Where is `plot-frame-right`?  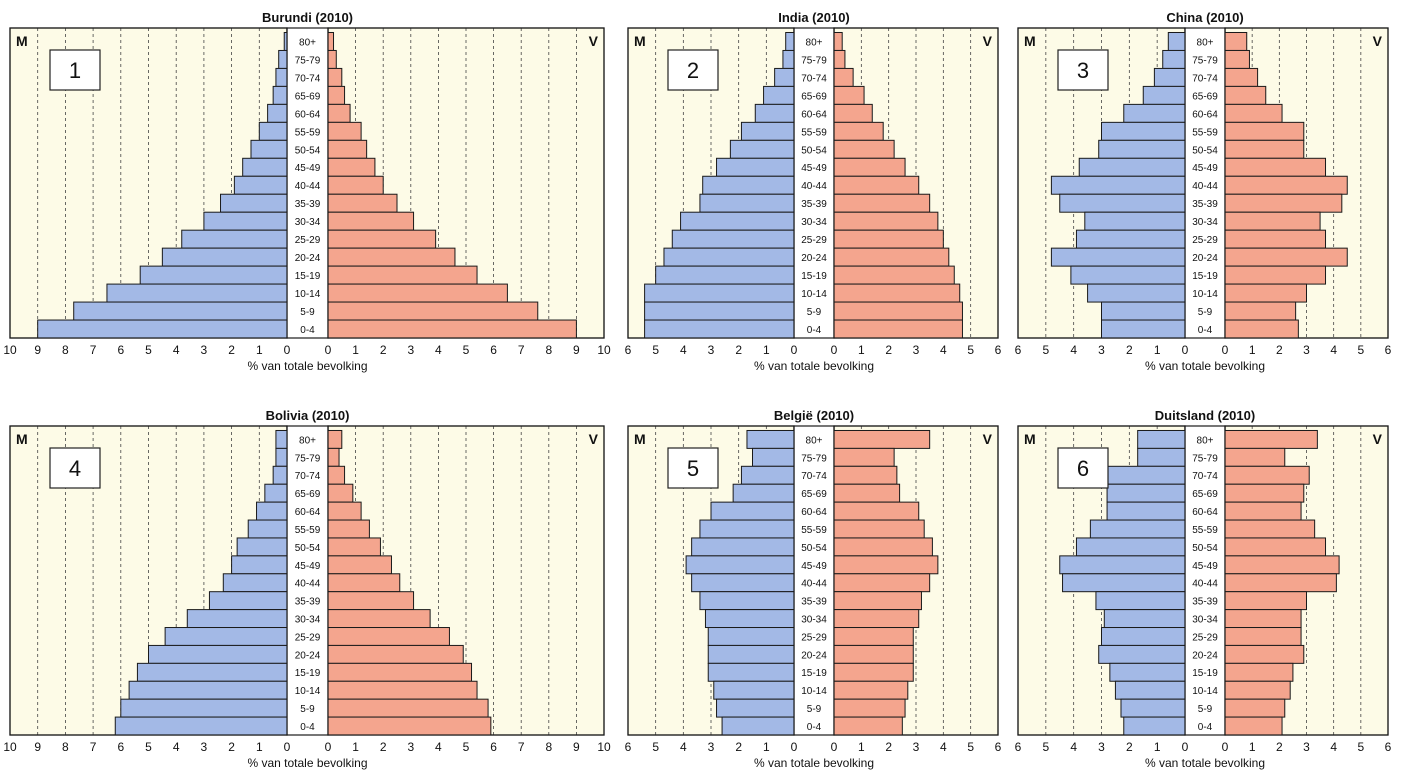 plot-frame-right is located at coordinates (466, 580).